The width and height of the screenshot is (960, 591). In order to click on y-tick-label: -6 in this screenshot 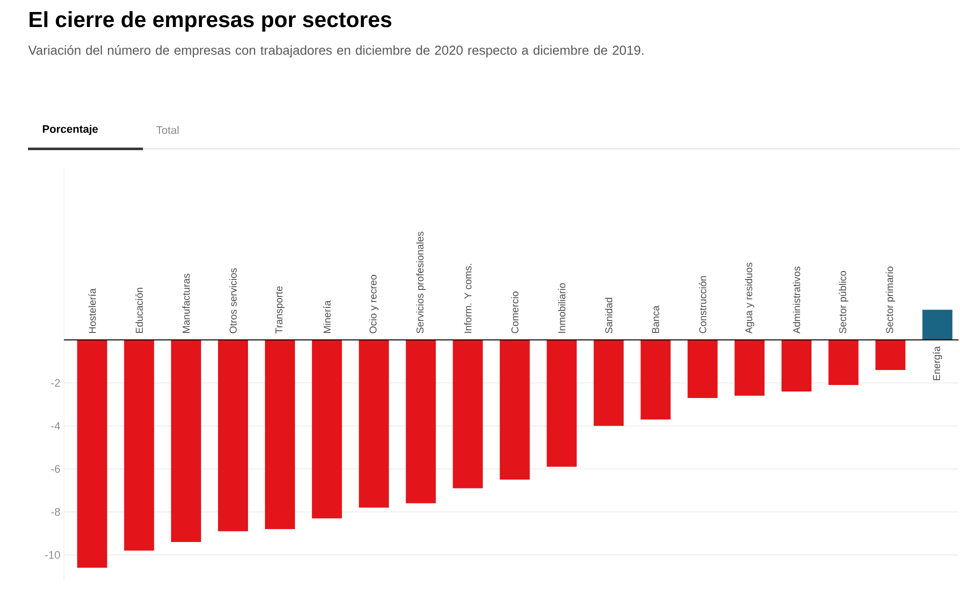, I will do `click(55, 469)`.